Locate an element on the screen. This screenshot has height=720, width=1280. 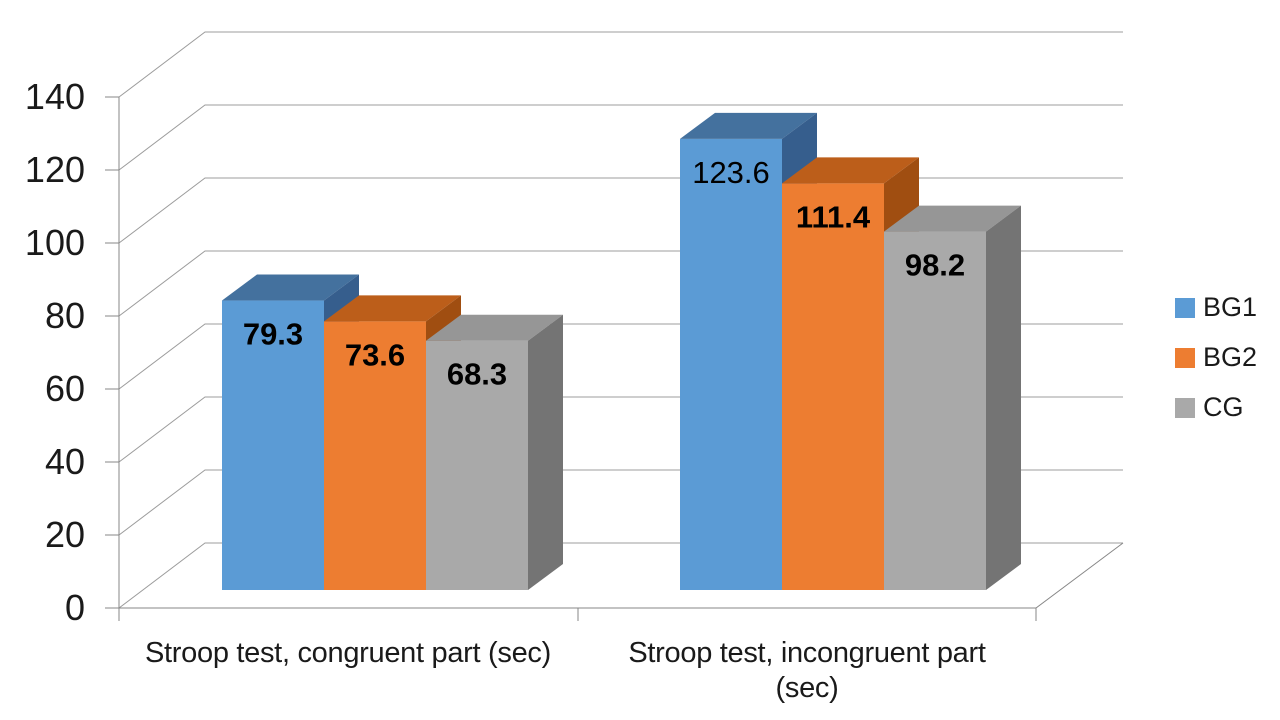
legend-item-BG1: BG1 is located at coordinates (1216, 307).